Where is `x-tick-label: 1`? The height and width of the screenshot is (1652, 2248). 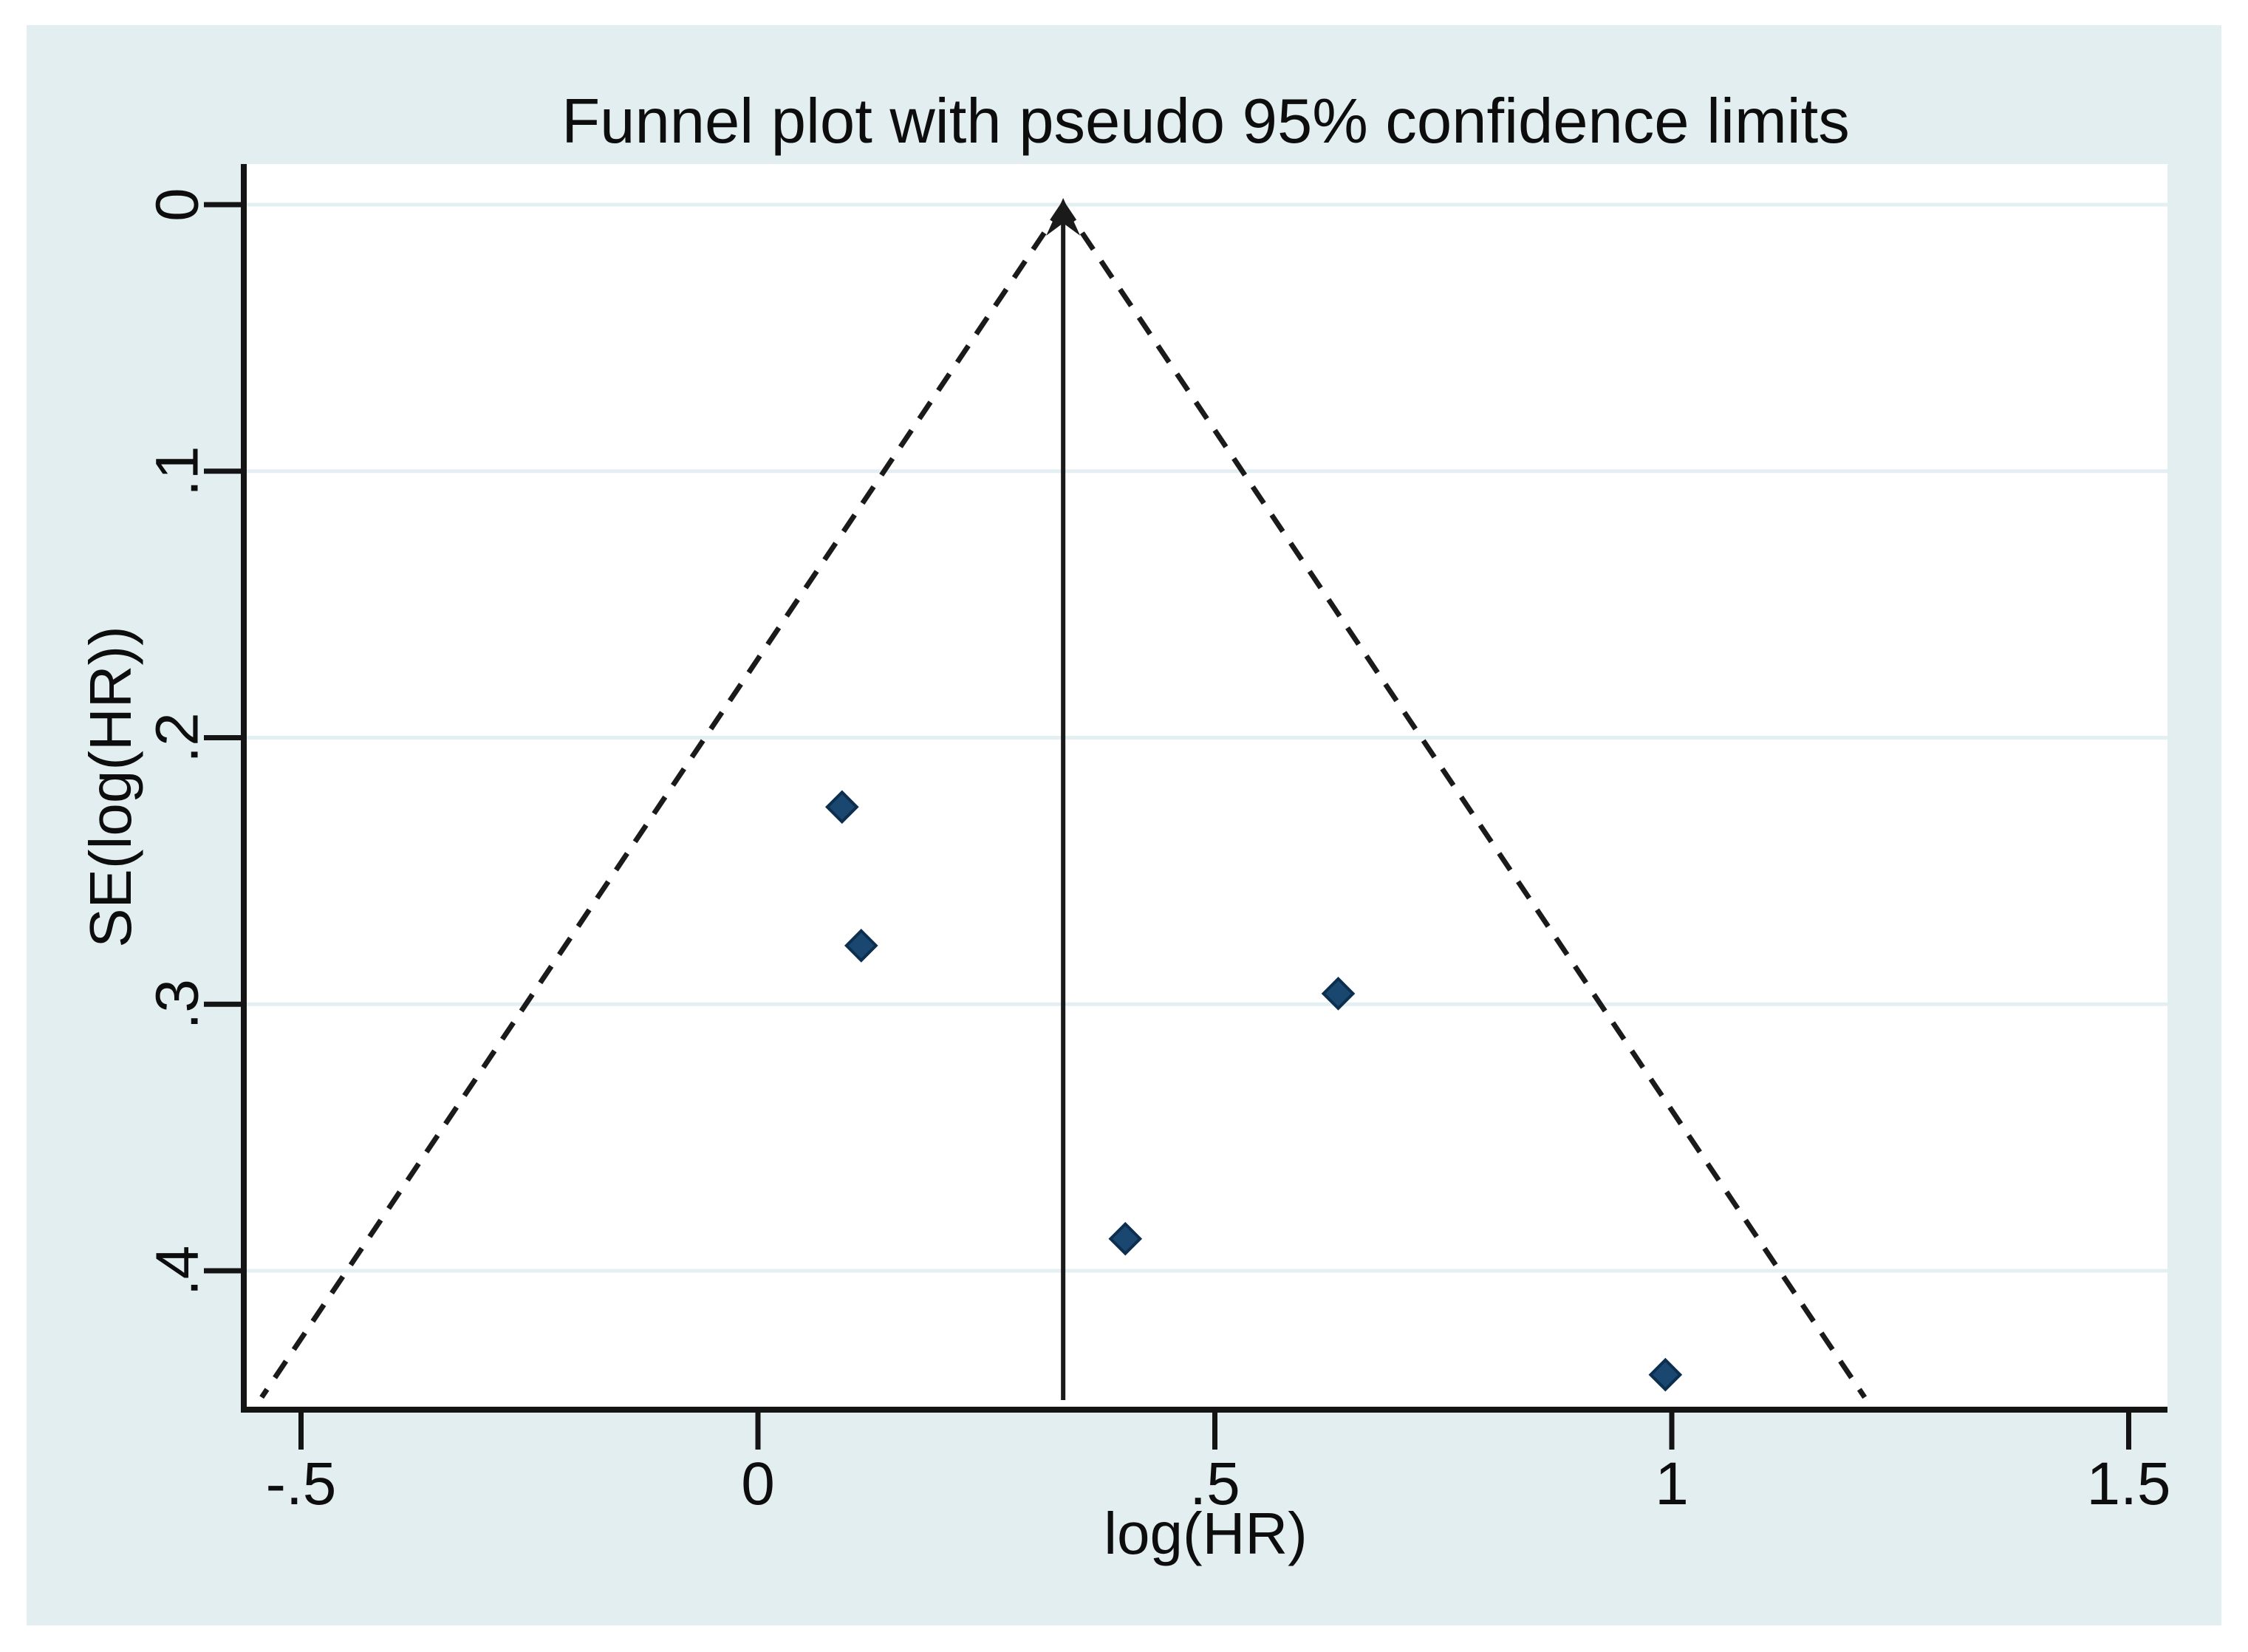
x-tick-label: 1 is located at coordinates (1672, 1484).